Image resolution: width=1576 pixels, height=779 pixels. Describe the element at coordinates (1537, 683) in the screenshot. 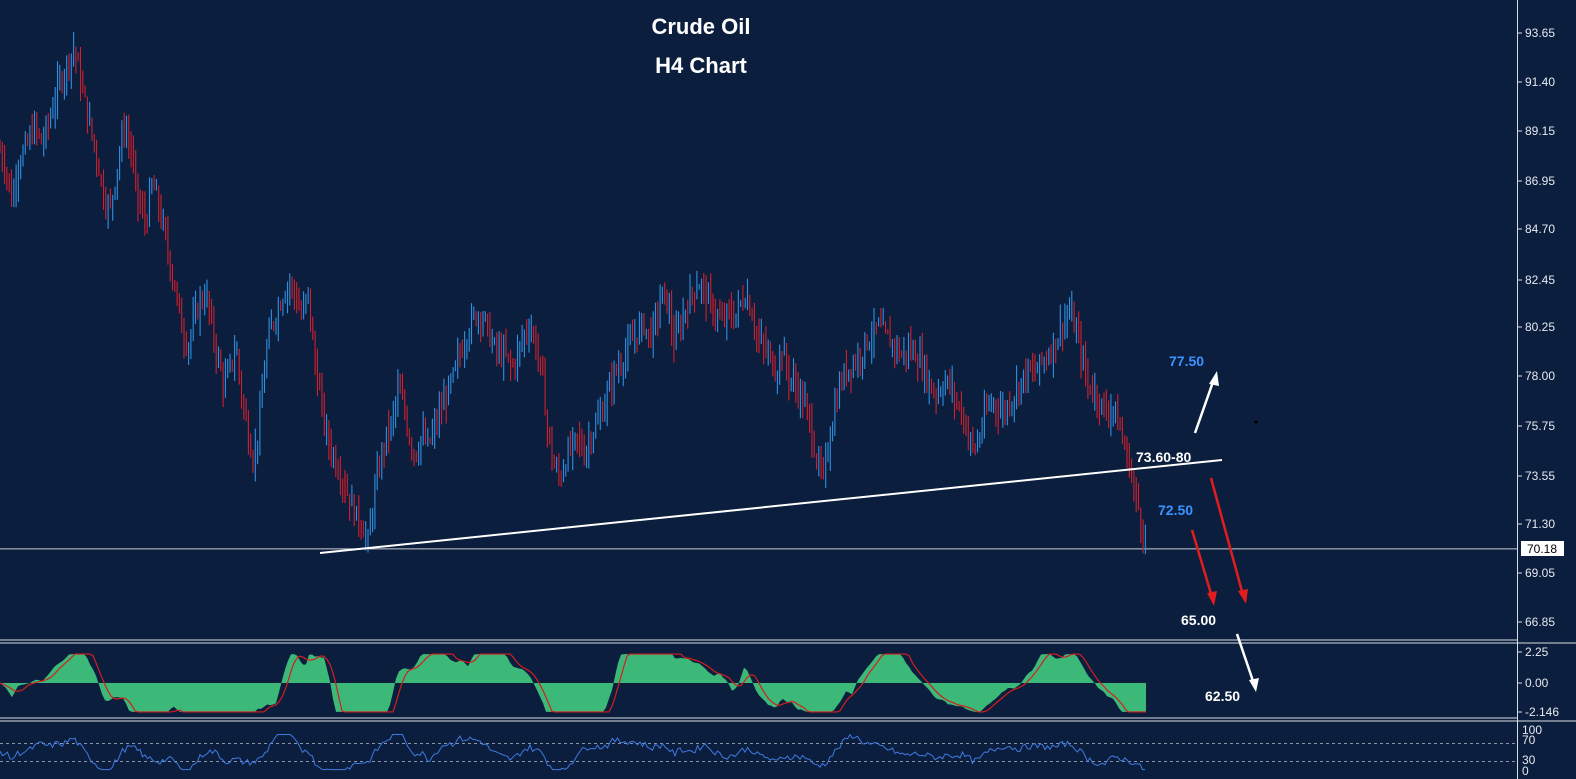

I see `macd-tick-label: 0.00` at that location.